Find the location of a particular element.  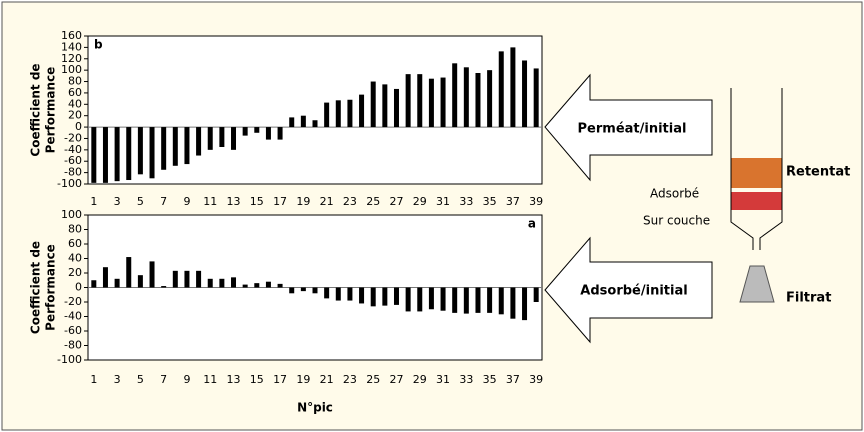

label: Adsorbé is located at coordinates (674, 194).